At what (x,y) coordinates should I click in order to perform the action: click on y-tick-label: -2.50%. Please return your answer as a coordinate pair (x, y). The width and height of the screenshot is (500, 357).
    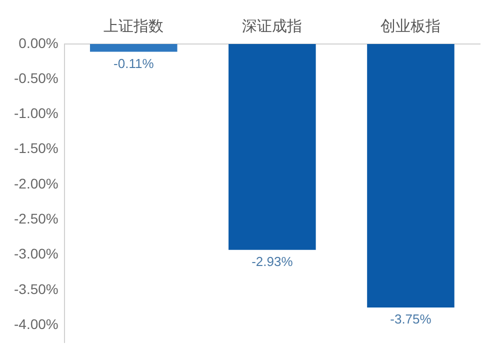
    Looking at the image, I should click on (36, 218).